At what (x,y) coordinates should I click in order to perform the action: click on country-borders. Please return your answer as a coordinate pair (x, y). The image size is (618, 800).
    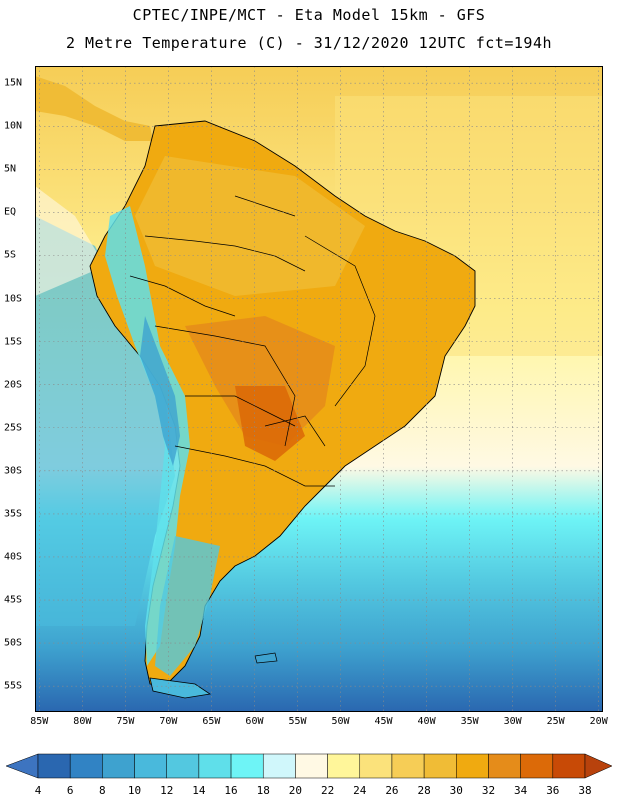
    Looking at the image, I should click on (252, 341).